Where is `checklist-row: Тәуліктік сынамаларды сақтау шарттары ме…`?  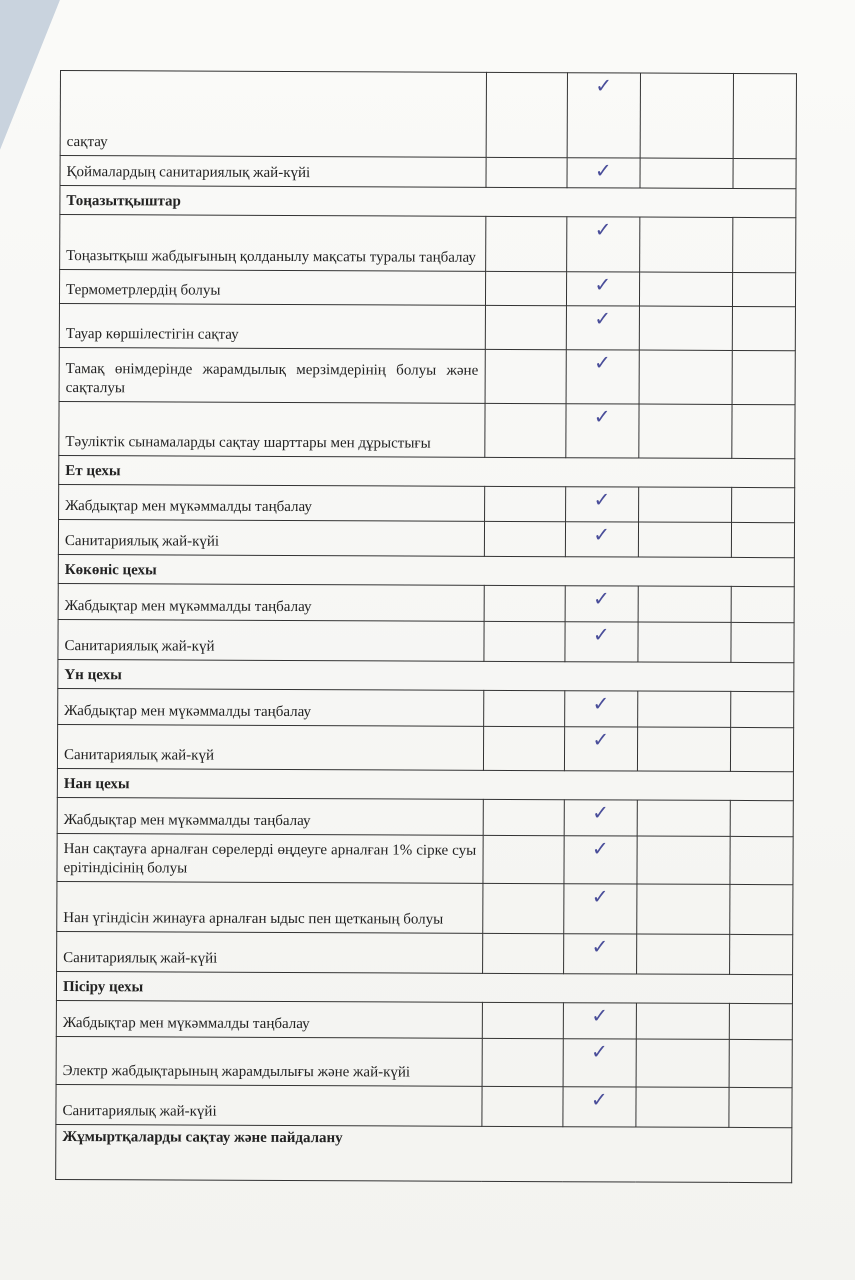 checklist-row: Тәуліктік сынамаларды сақтау шарттары ме… is located at coordinates (427, 430).